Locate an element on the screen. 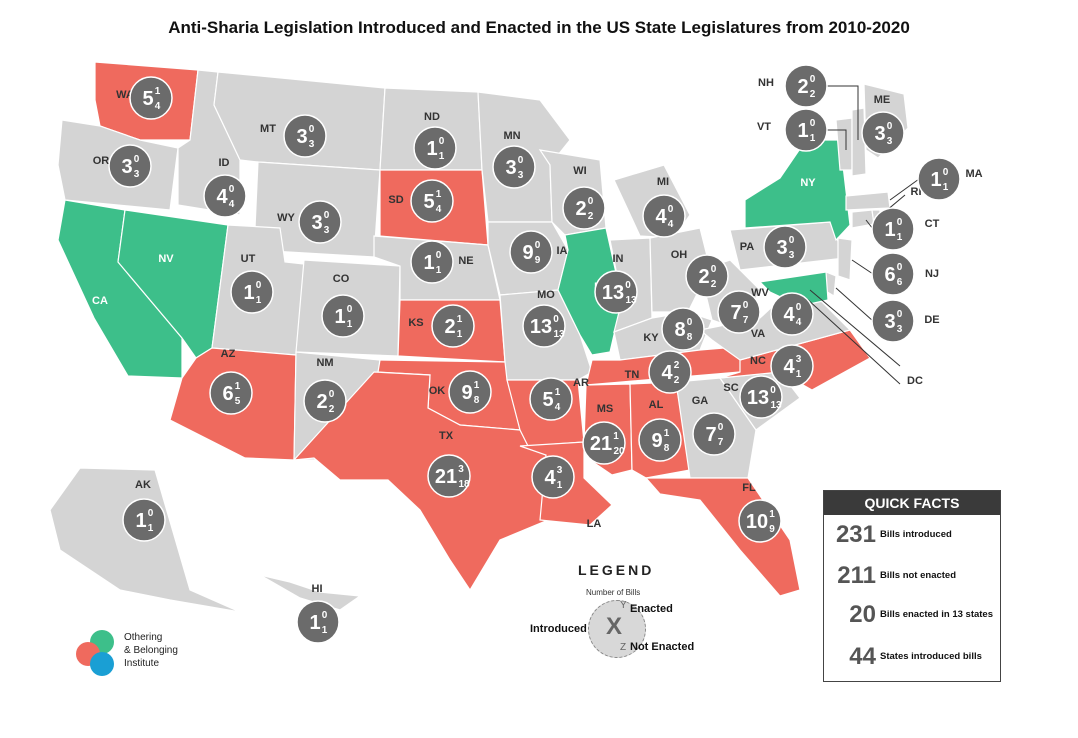 The height and width of the screenshot is (738, 1078). state-label-ok: OK is located at coordinates (437, 391).